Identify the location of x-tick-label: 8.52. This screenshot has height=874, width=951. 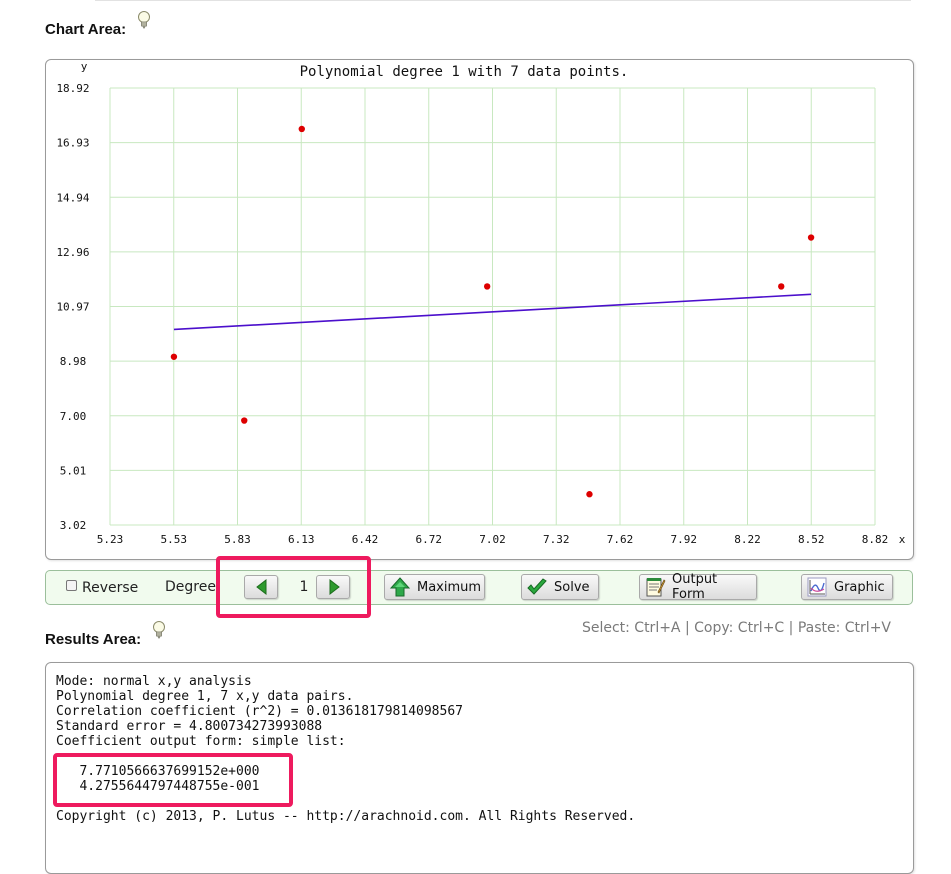
(811, 539).